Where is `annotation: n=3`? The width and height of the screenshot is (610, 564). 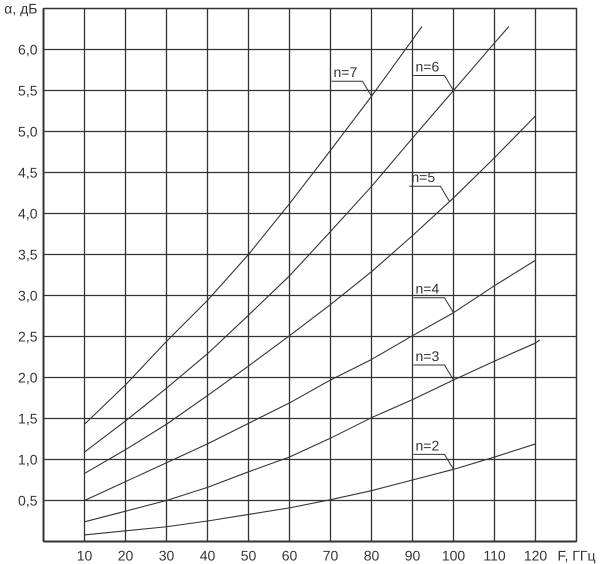 annotation: n=3 is located at coordinates (428, 356).